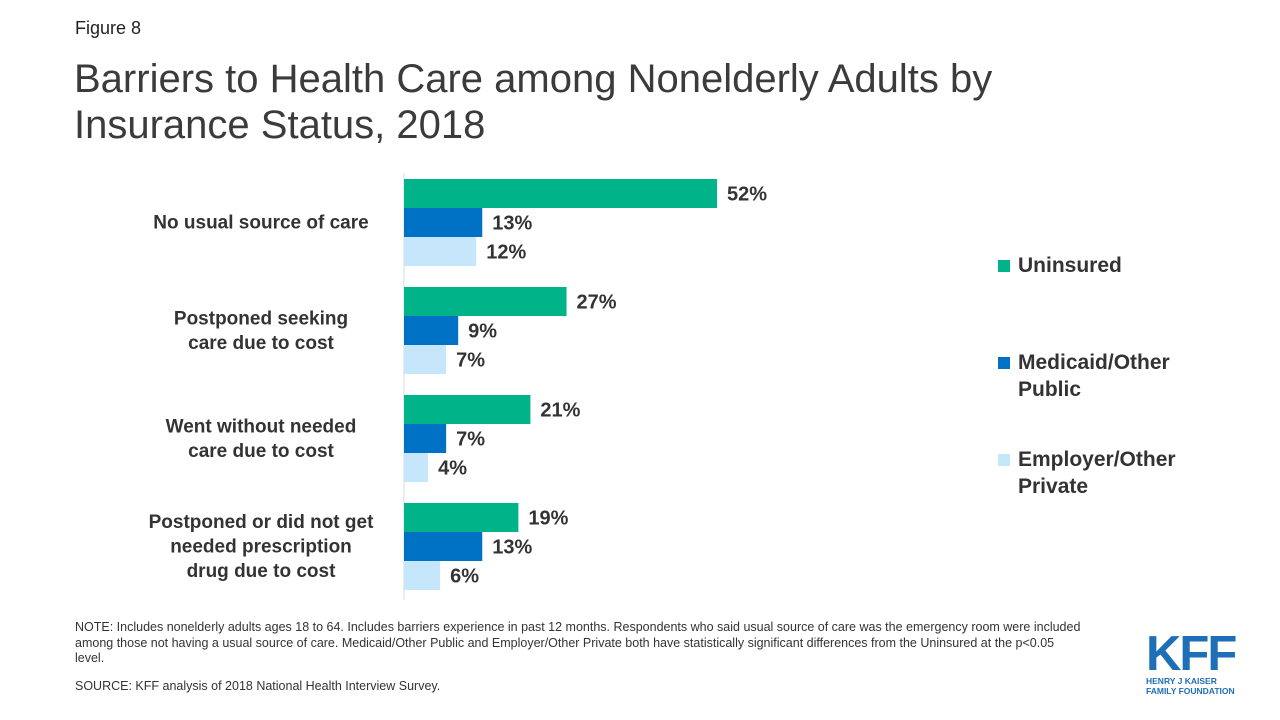 The height and width of the screenshot is (720, 1280). Describe the element at coordinates (1191, 654) in the screenshot. I see `logo-mark: KFF` at that location.